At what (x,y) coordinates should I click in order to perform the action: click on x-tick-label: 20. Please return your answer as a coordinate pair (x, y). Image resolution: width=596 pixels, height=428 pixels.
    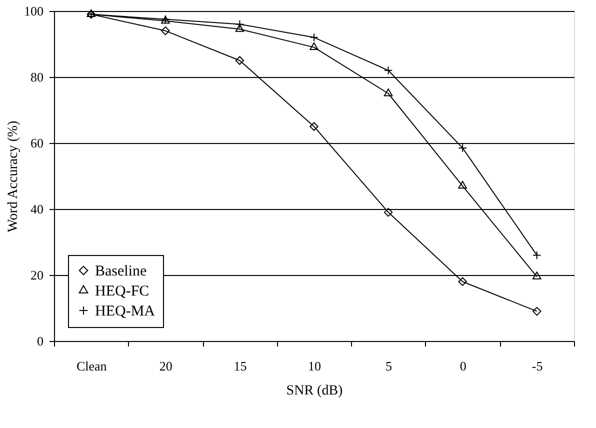
    Looking at the image, I should click on (165, 366).